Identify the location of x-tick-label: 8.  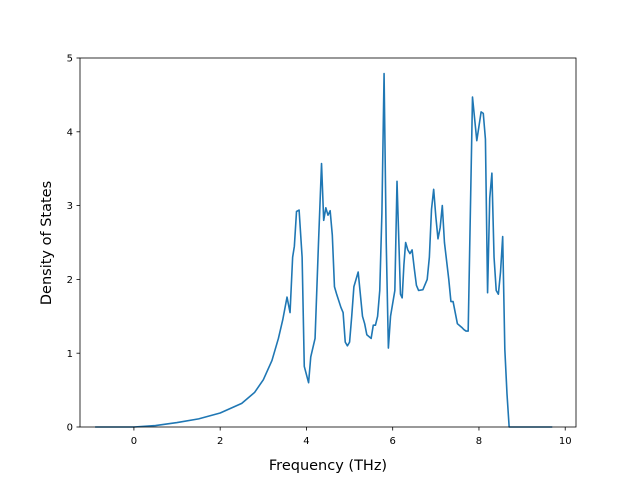
(479, 441).